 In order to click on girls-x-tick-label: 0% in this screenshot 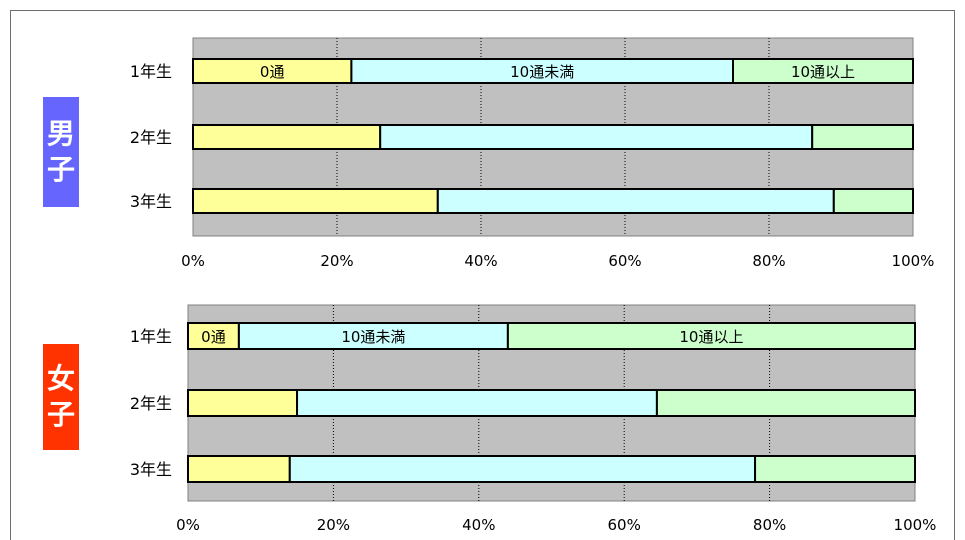, I will do `click(188, 525)`.